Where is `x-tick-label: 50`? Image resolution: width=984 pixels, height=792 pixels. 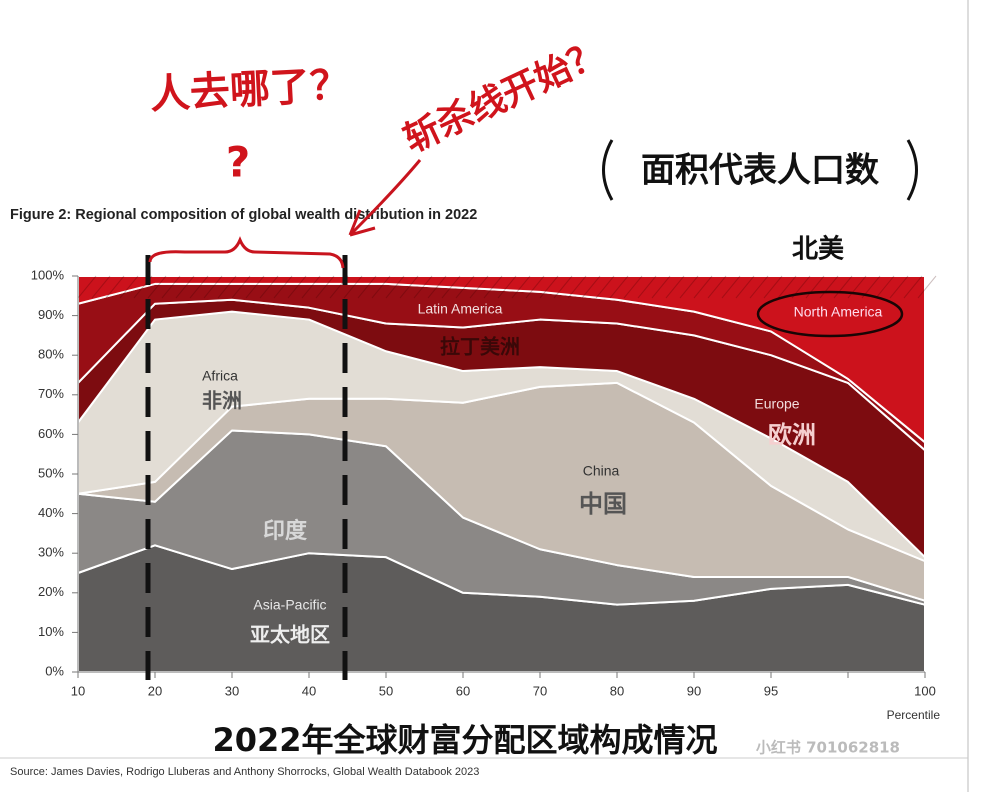
x-tick-label: 50 is located at coordinates (386, 690).